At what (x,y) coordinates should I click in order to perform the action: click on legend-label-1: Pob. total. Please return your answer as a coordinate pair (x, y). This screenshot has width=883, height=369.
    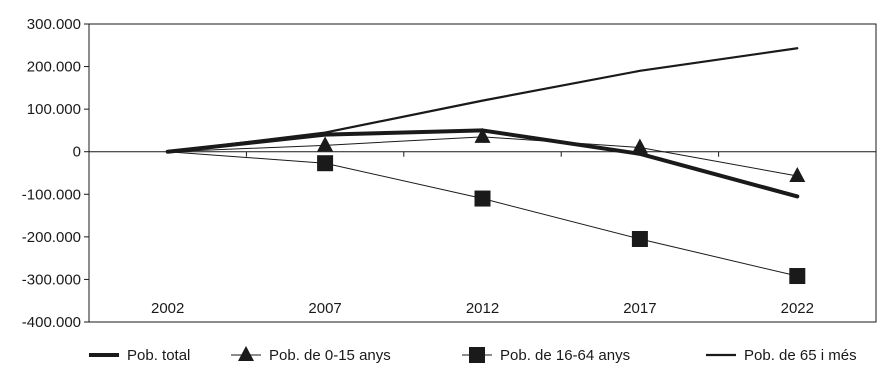
    Looking at the image, I should click on (158, 355).